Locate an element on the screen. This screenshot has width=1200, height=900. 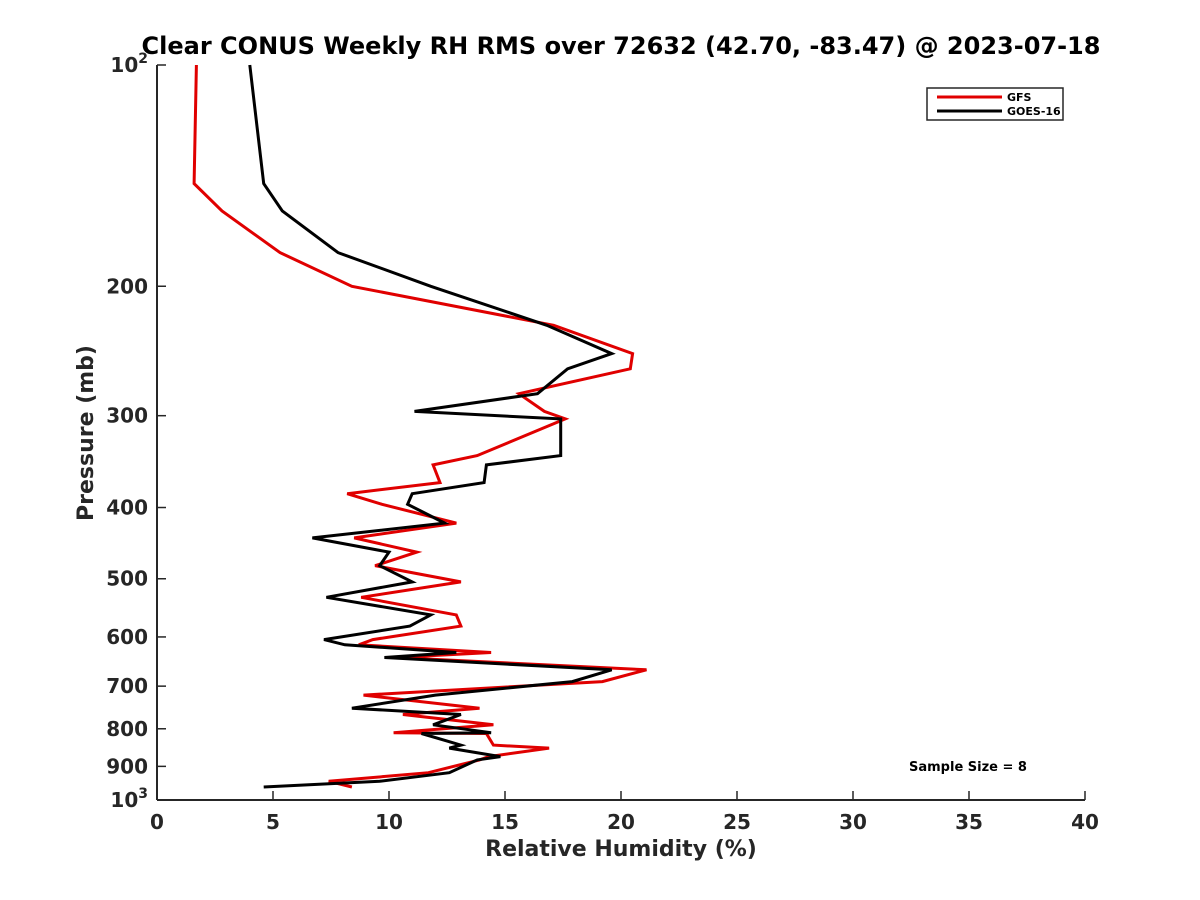
y-tick-label: 10² is located at coordinates (129, 64).